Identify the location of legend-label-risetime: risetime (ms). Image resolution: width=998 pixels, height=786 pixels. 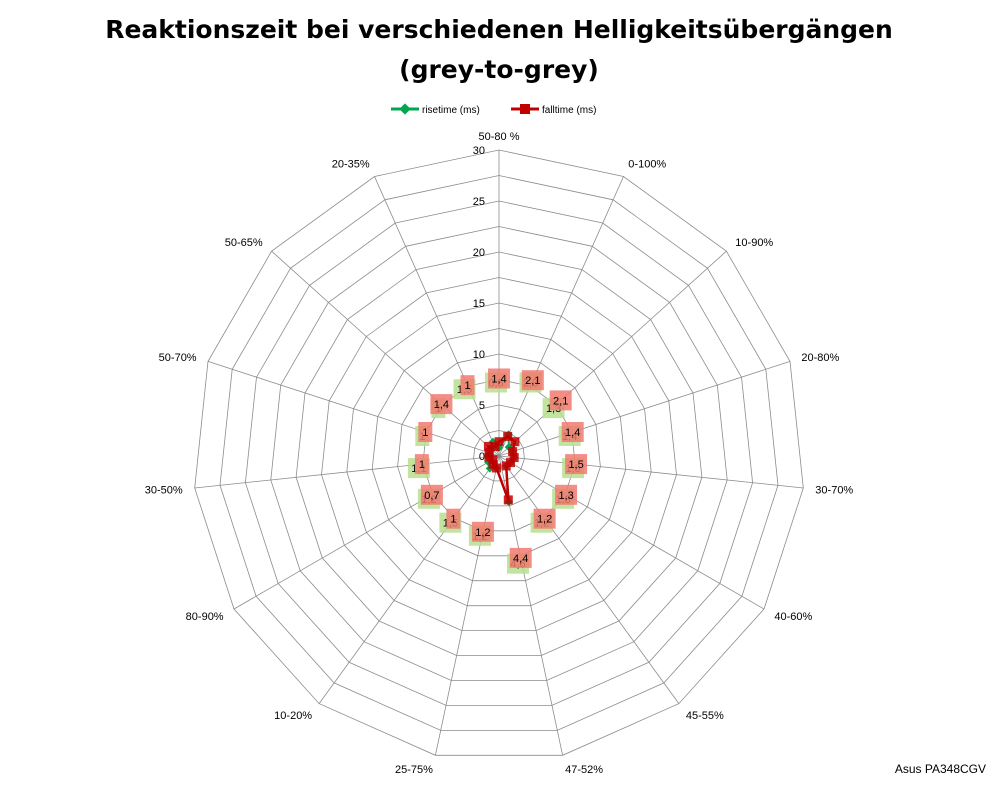
(451, 110).